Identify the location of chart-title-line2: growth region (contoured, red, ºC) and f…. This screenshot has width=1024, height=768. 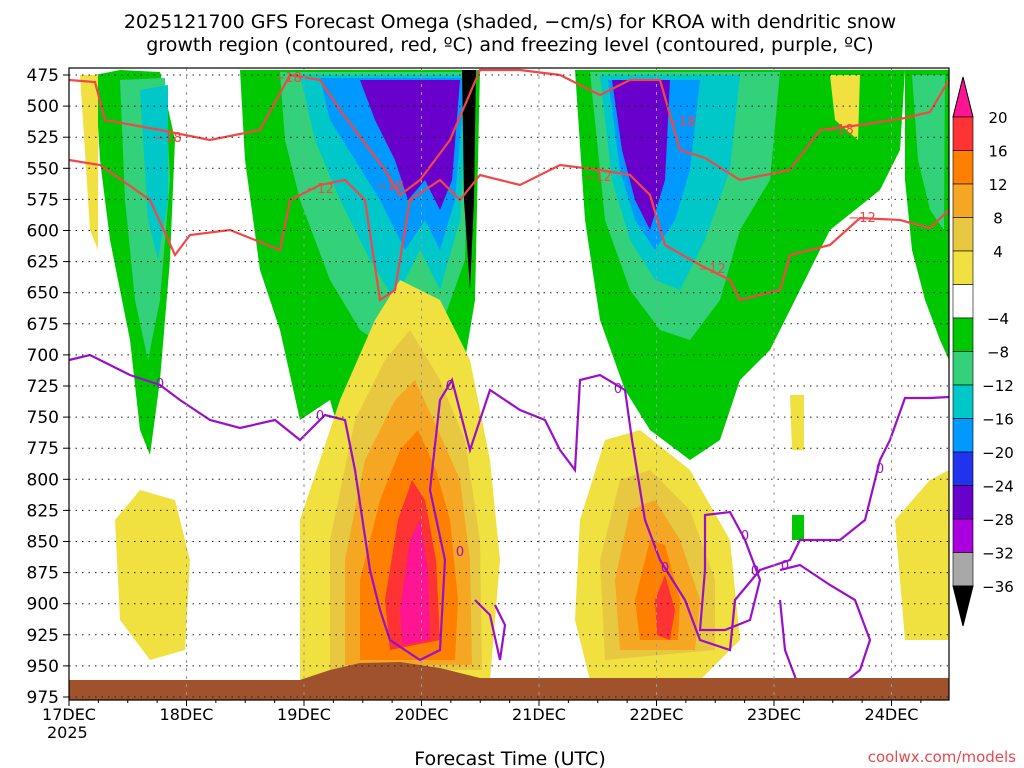
(509, 45).